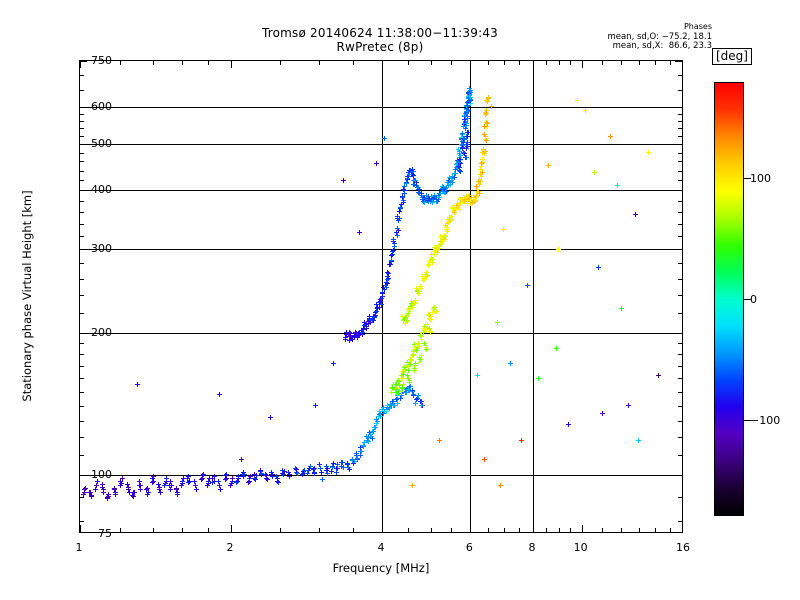 Image resolution: width=800 pixels, height=600 pixels. What do you see at coordinates (381, 547) in the screenshot?
I see `x-axis-tick-label: 4` at bounding box center [381, 547].